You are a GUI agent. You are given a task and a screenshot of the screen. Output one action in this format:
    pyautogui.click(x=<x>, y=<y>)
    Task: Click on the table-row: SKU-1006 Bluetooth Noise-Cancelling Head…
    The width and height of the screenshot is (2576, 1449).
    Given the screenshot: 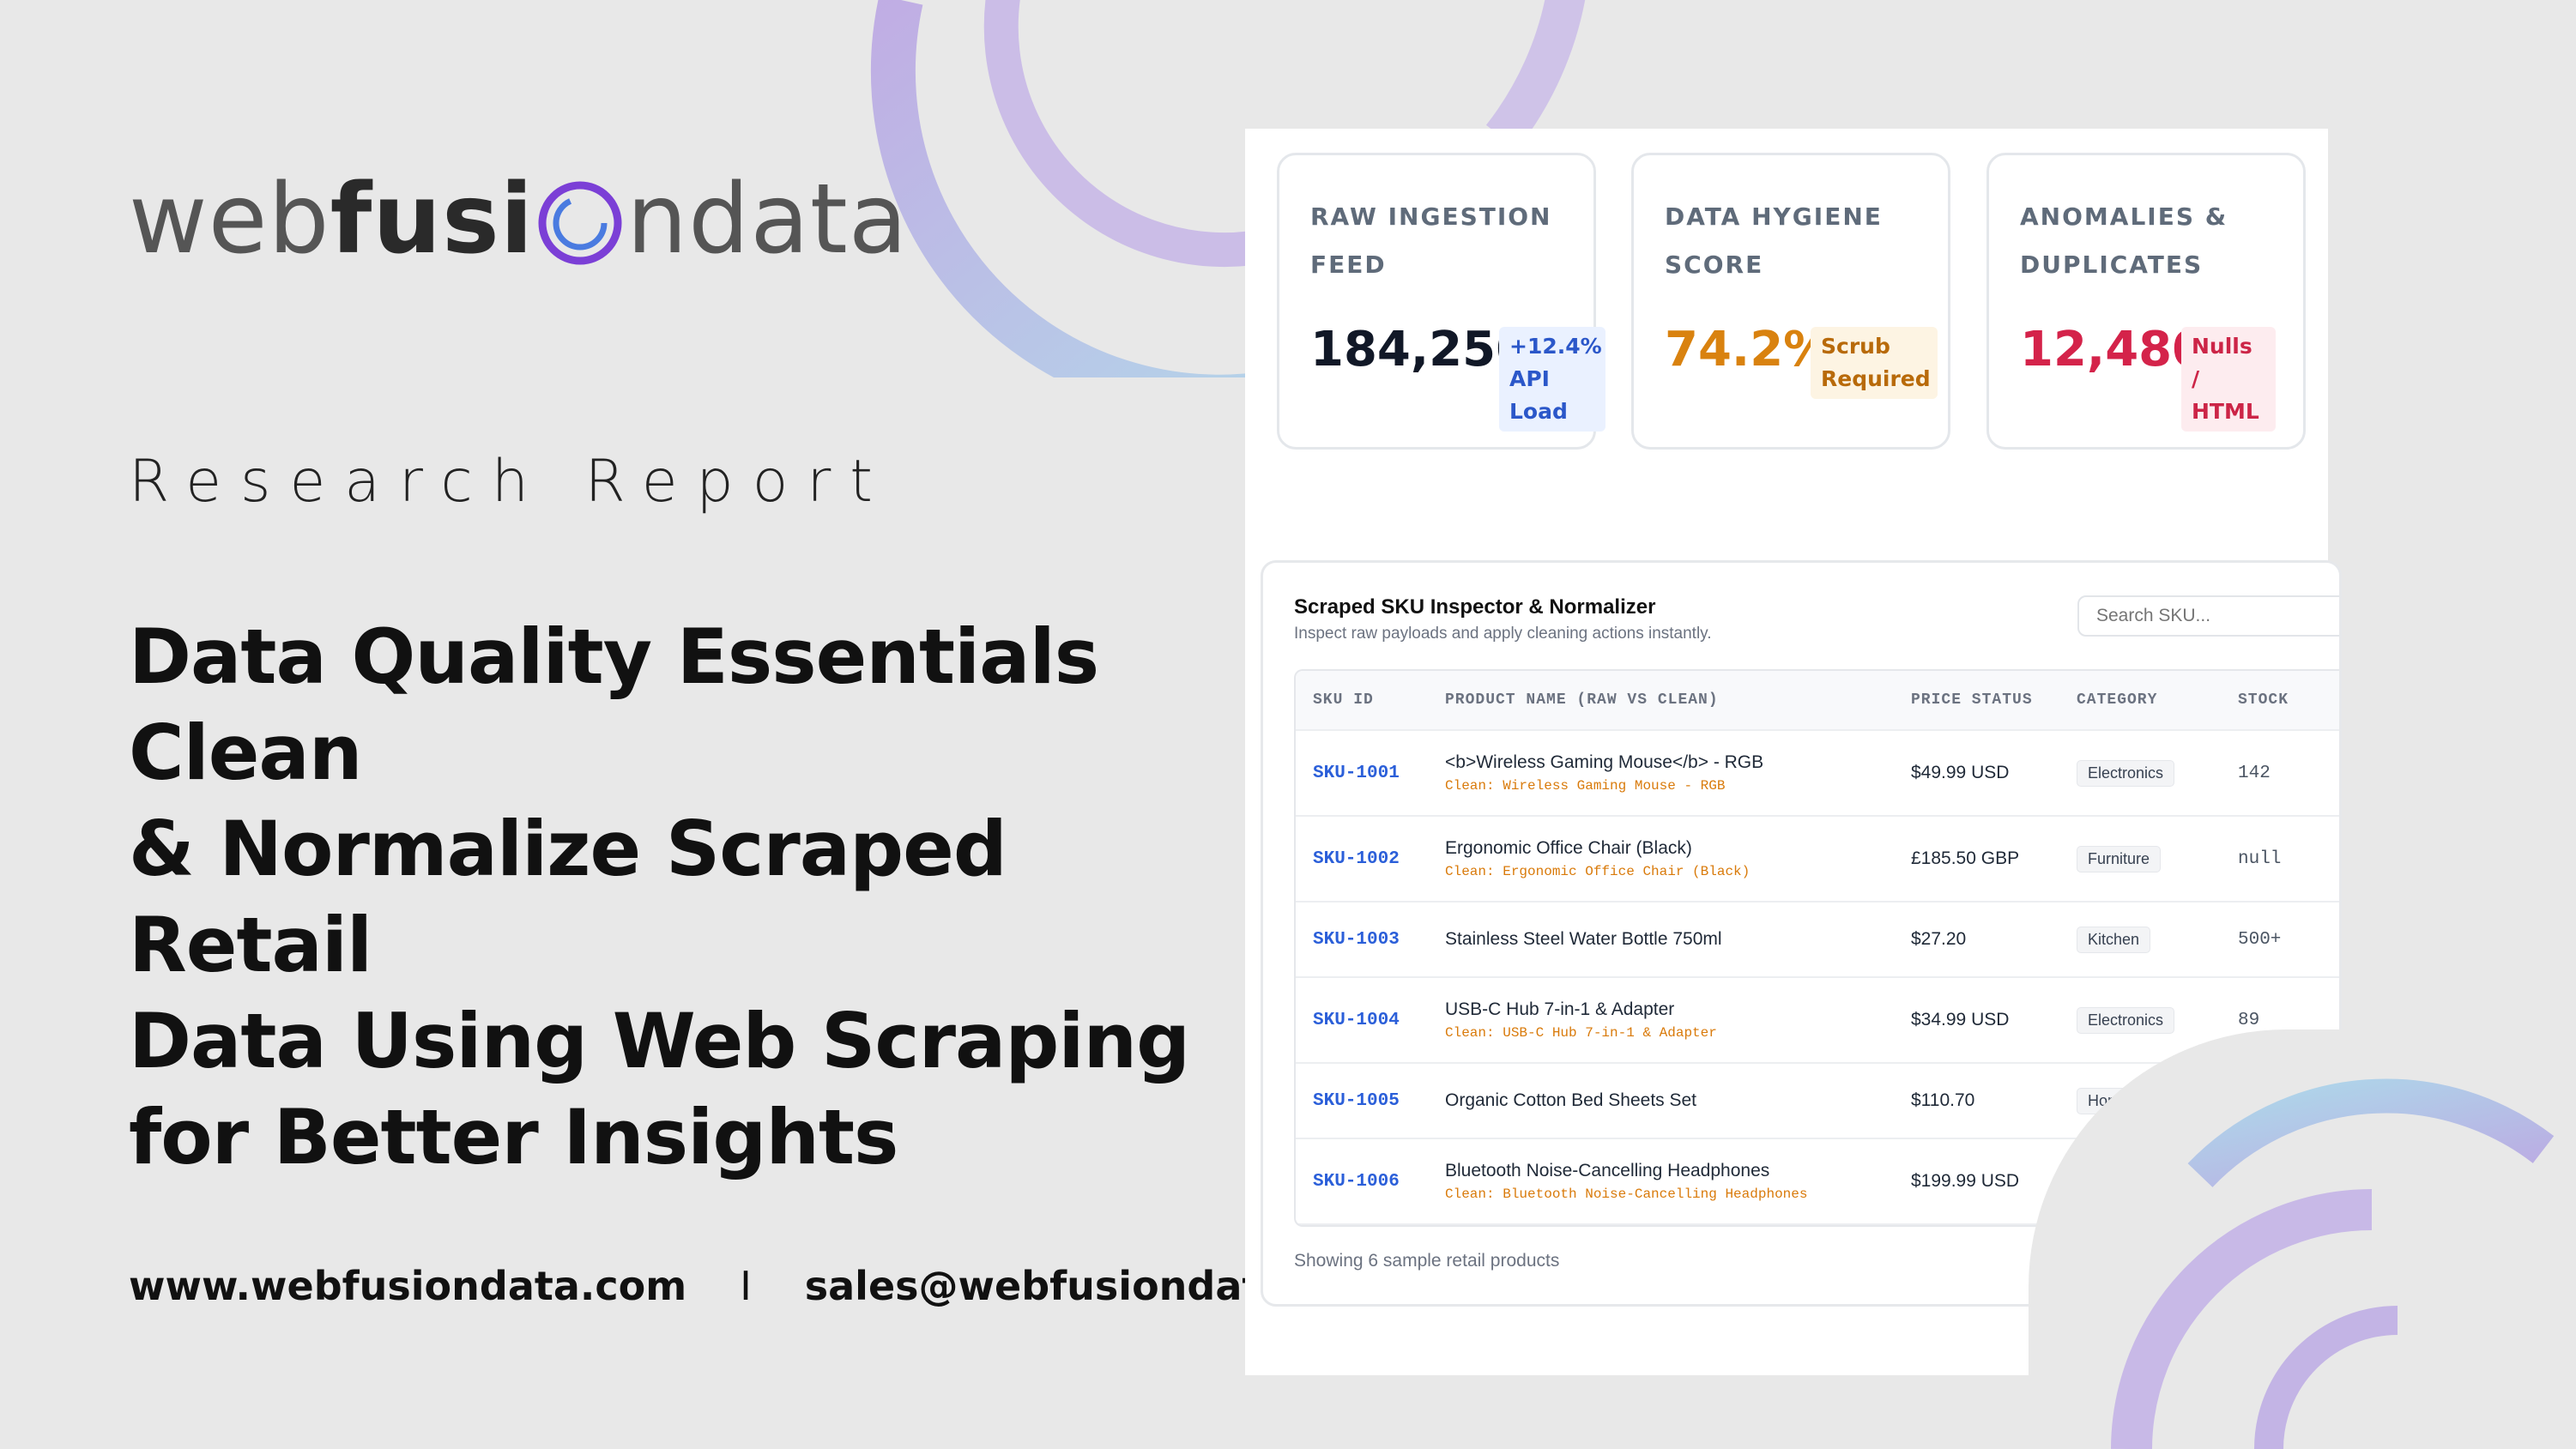 What is the action you would take?
    pyautogui.click(x=1818, y=1182)
    